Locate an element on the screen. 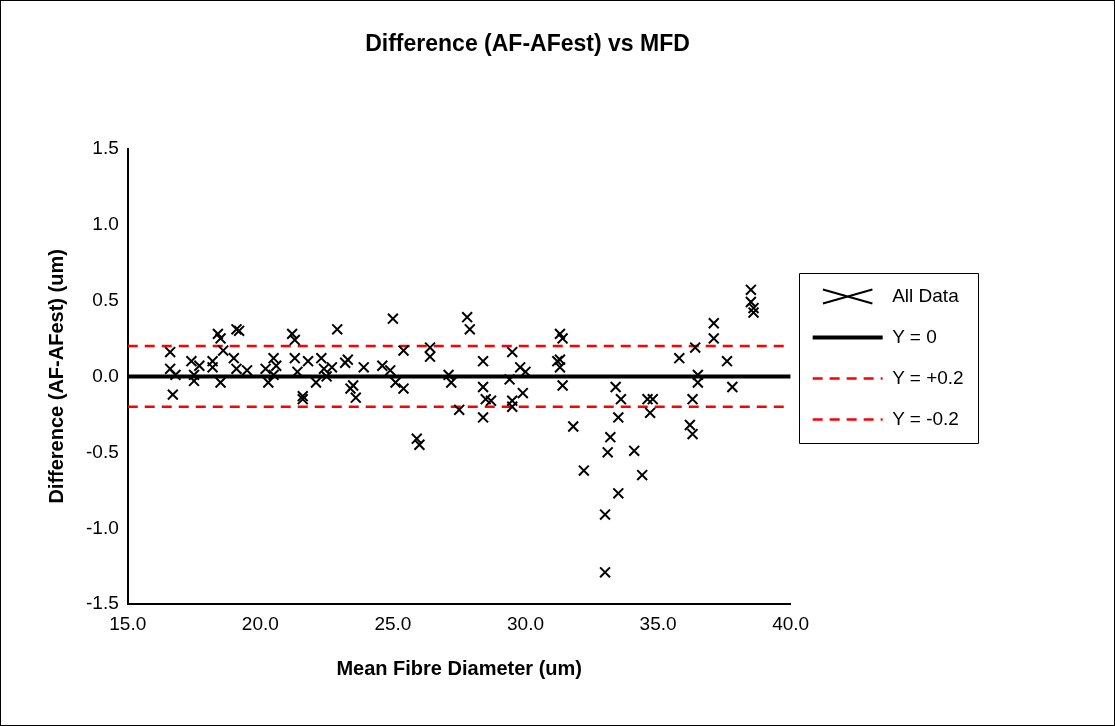 Image resolution: width=1115 pixels, height=726 pixels. x-tick-label: 15.0 is located at coordinates (128, 623).